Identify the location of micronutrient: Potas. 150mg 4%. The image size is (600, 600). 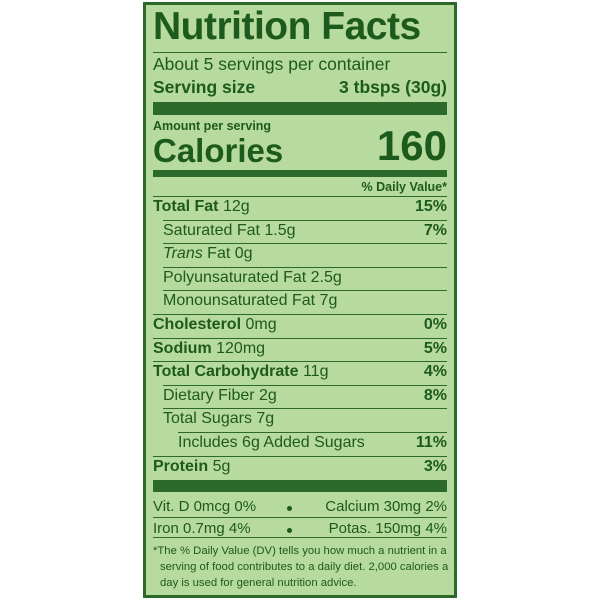
(387, 528).